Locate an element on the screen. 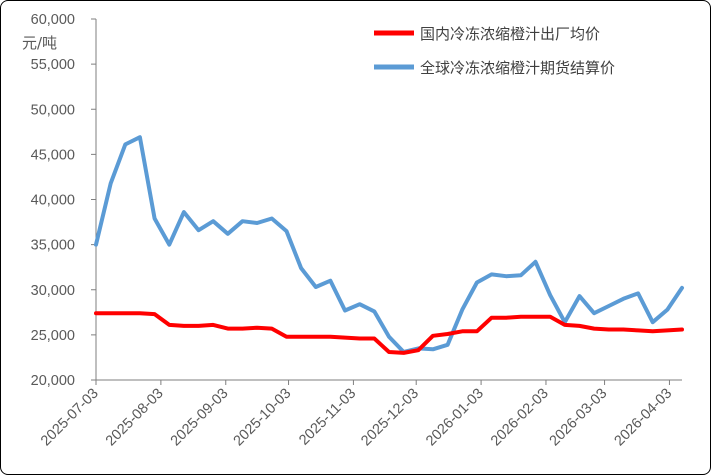  x-tick-label: 2025-09-03 is located at coordinates (200, 418).